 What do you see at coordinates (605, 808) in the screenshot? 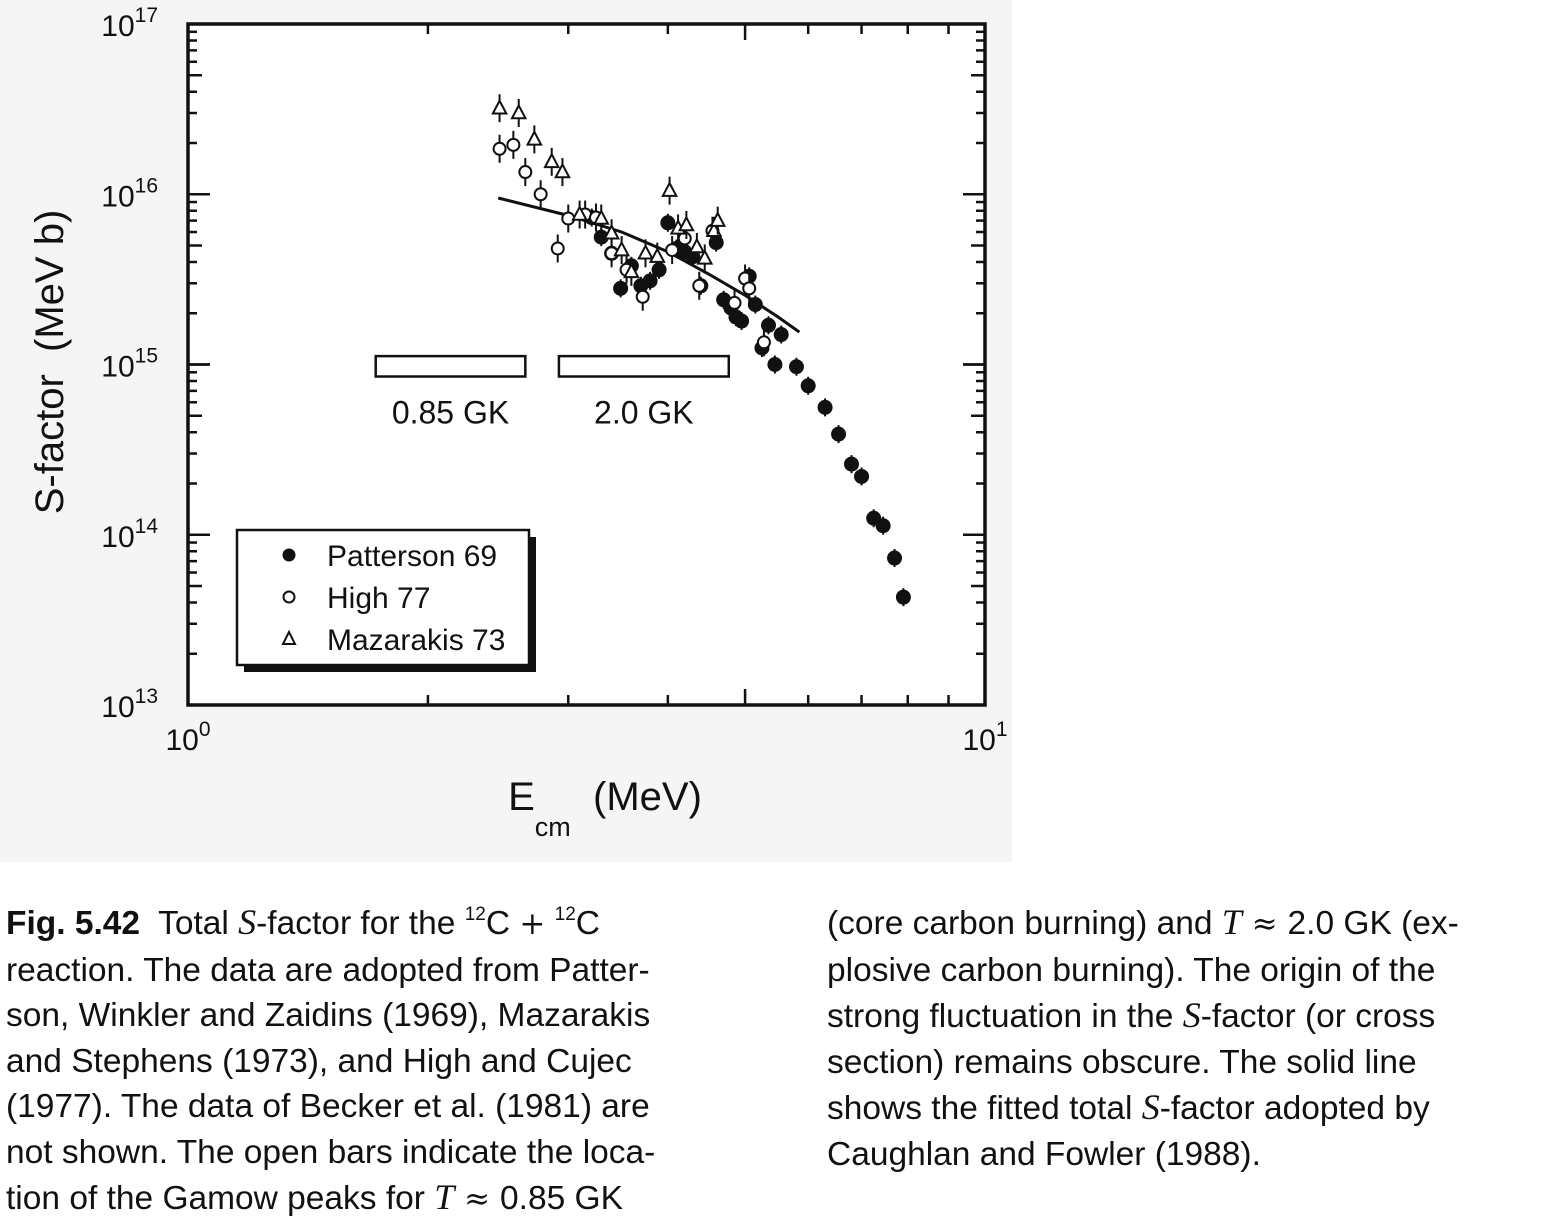
I see `x-axis-label: Ecm (MeV)` at bounding box center [605, 808].